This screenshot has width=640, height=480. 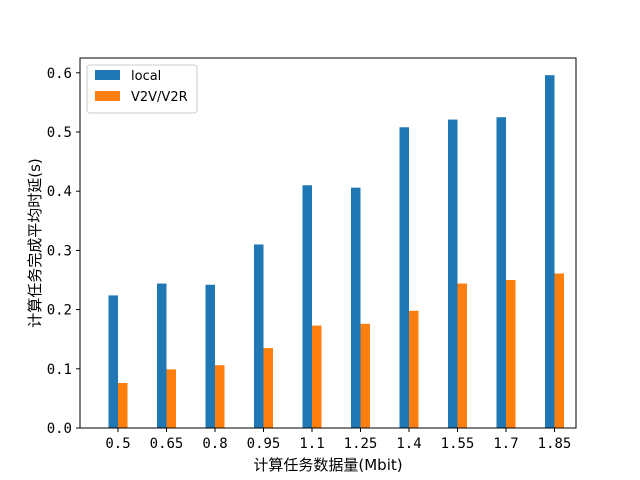 I want to click on y-tick-label: 0.6, so click(x=59, y=74).